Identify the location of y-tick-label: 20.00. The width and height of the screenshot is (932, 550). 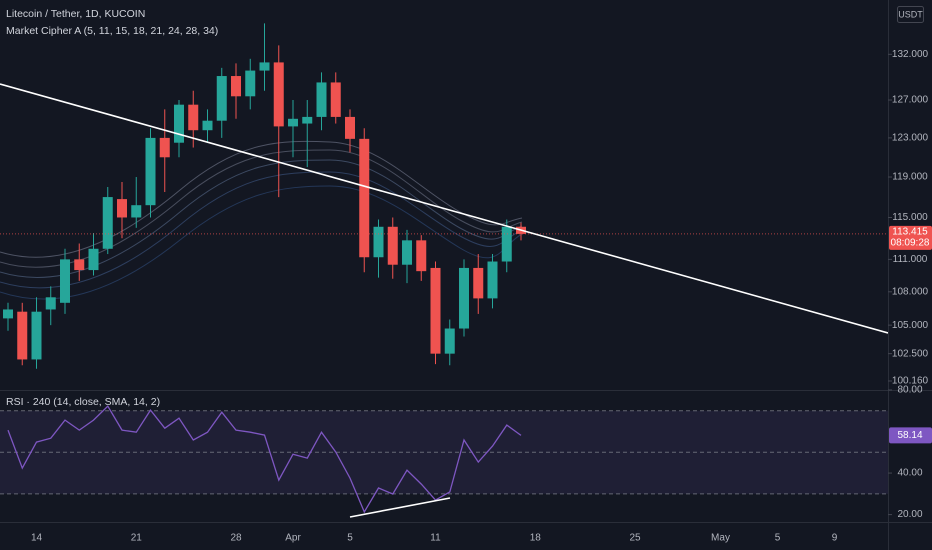
(909, 514).